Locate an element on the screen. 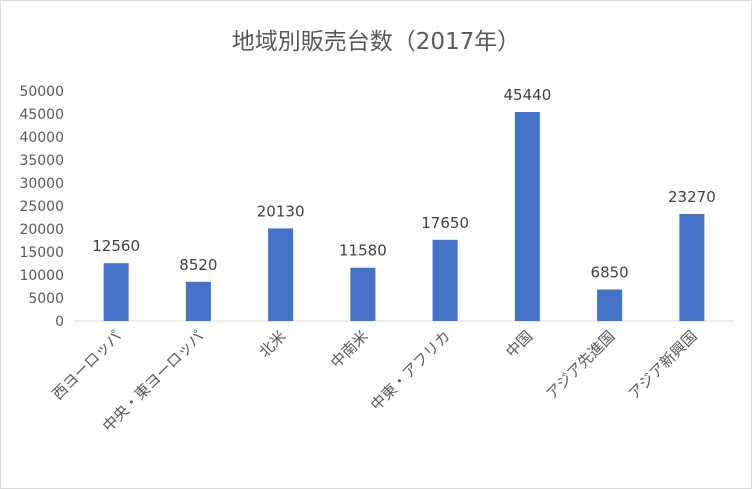 The width and height of the screenshot is (752, 489). category-label: 西ヨーロッパ is located at coordinates (87, 365).